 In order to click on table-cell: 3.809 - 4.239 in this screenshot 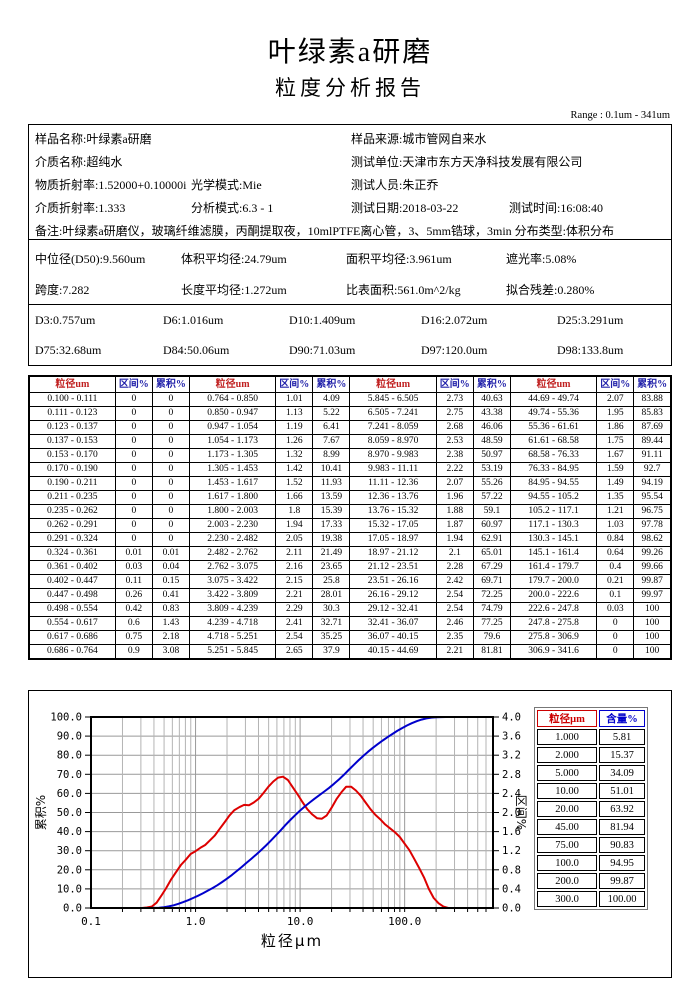, I will do `click(232, 609)`.